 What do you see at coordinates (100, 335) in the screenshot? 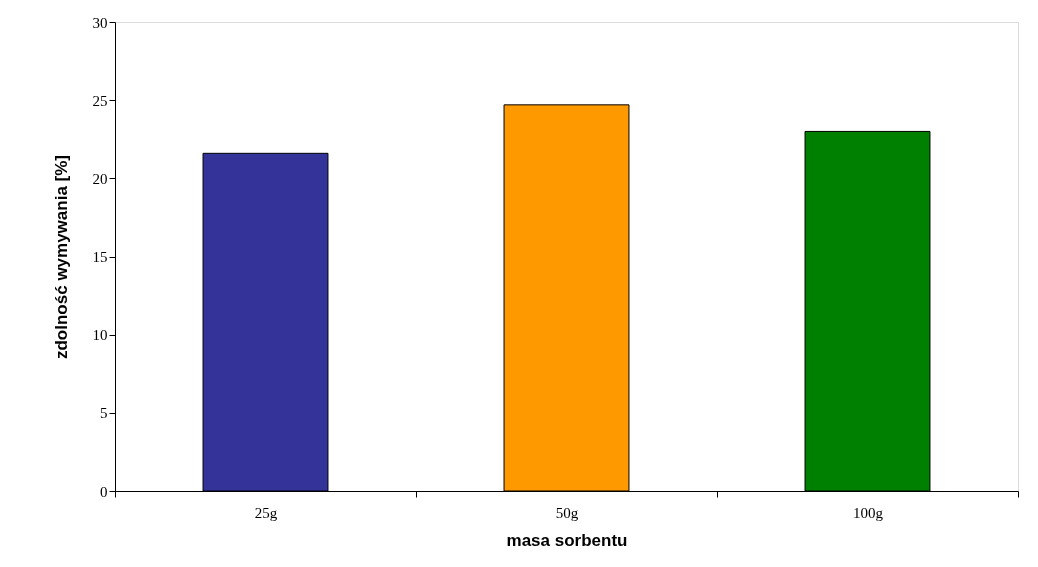
I see `y-tick-label: 10` at bounding box center [100, 335].